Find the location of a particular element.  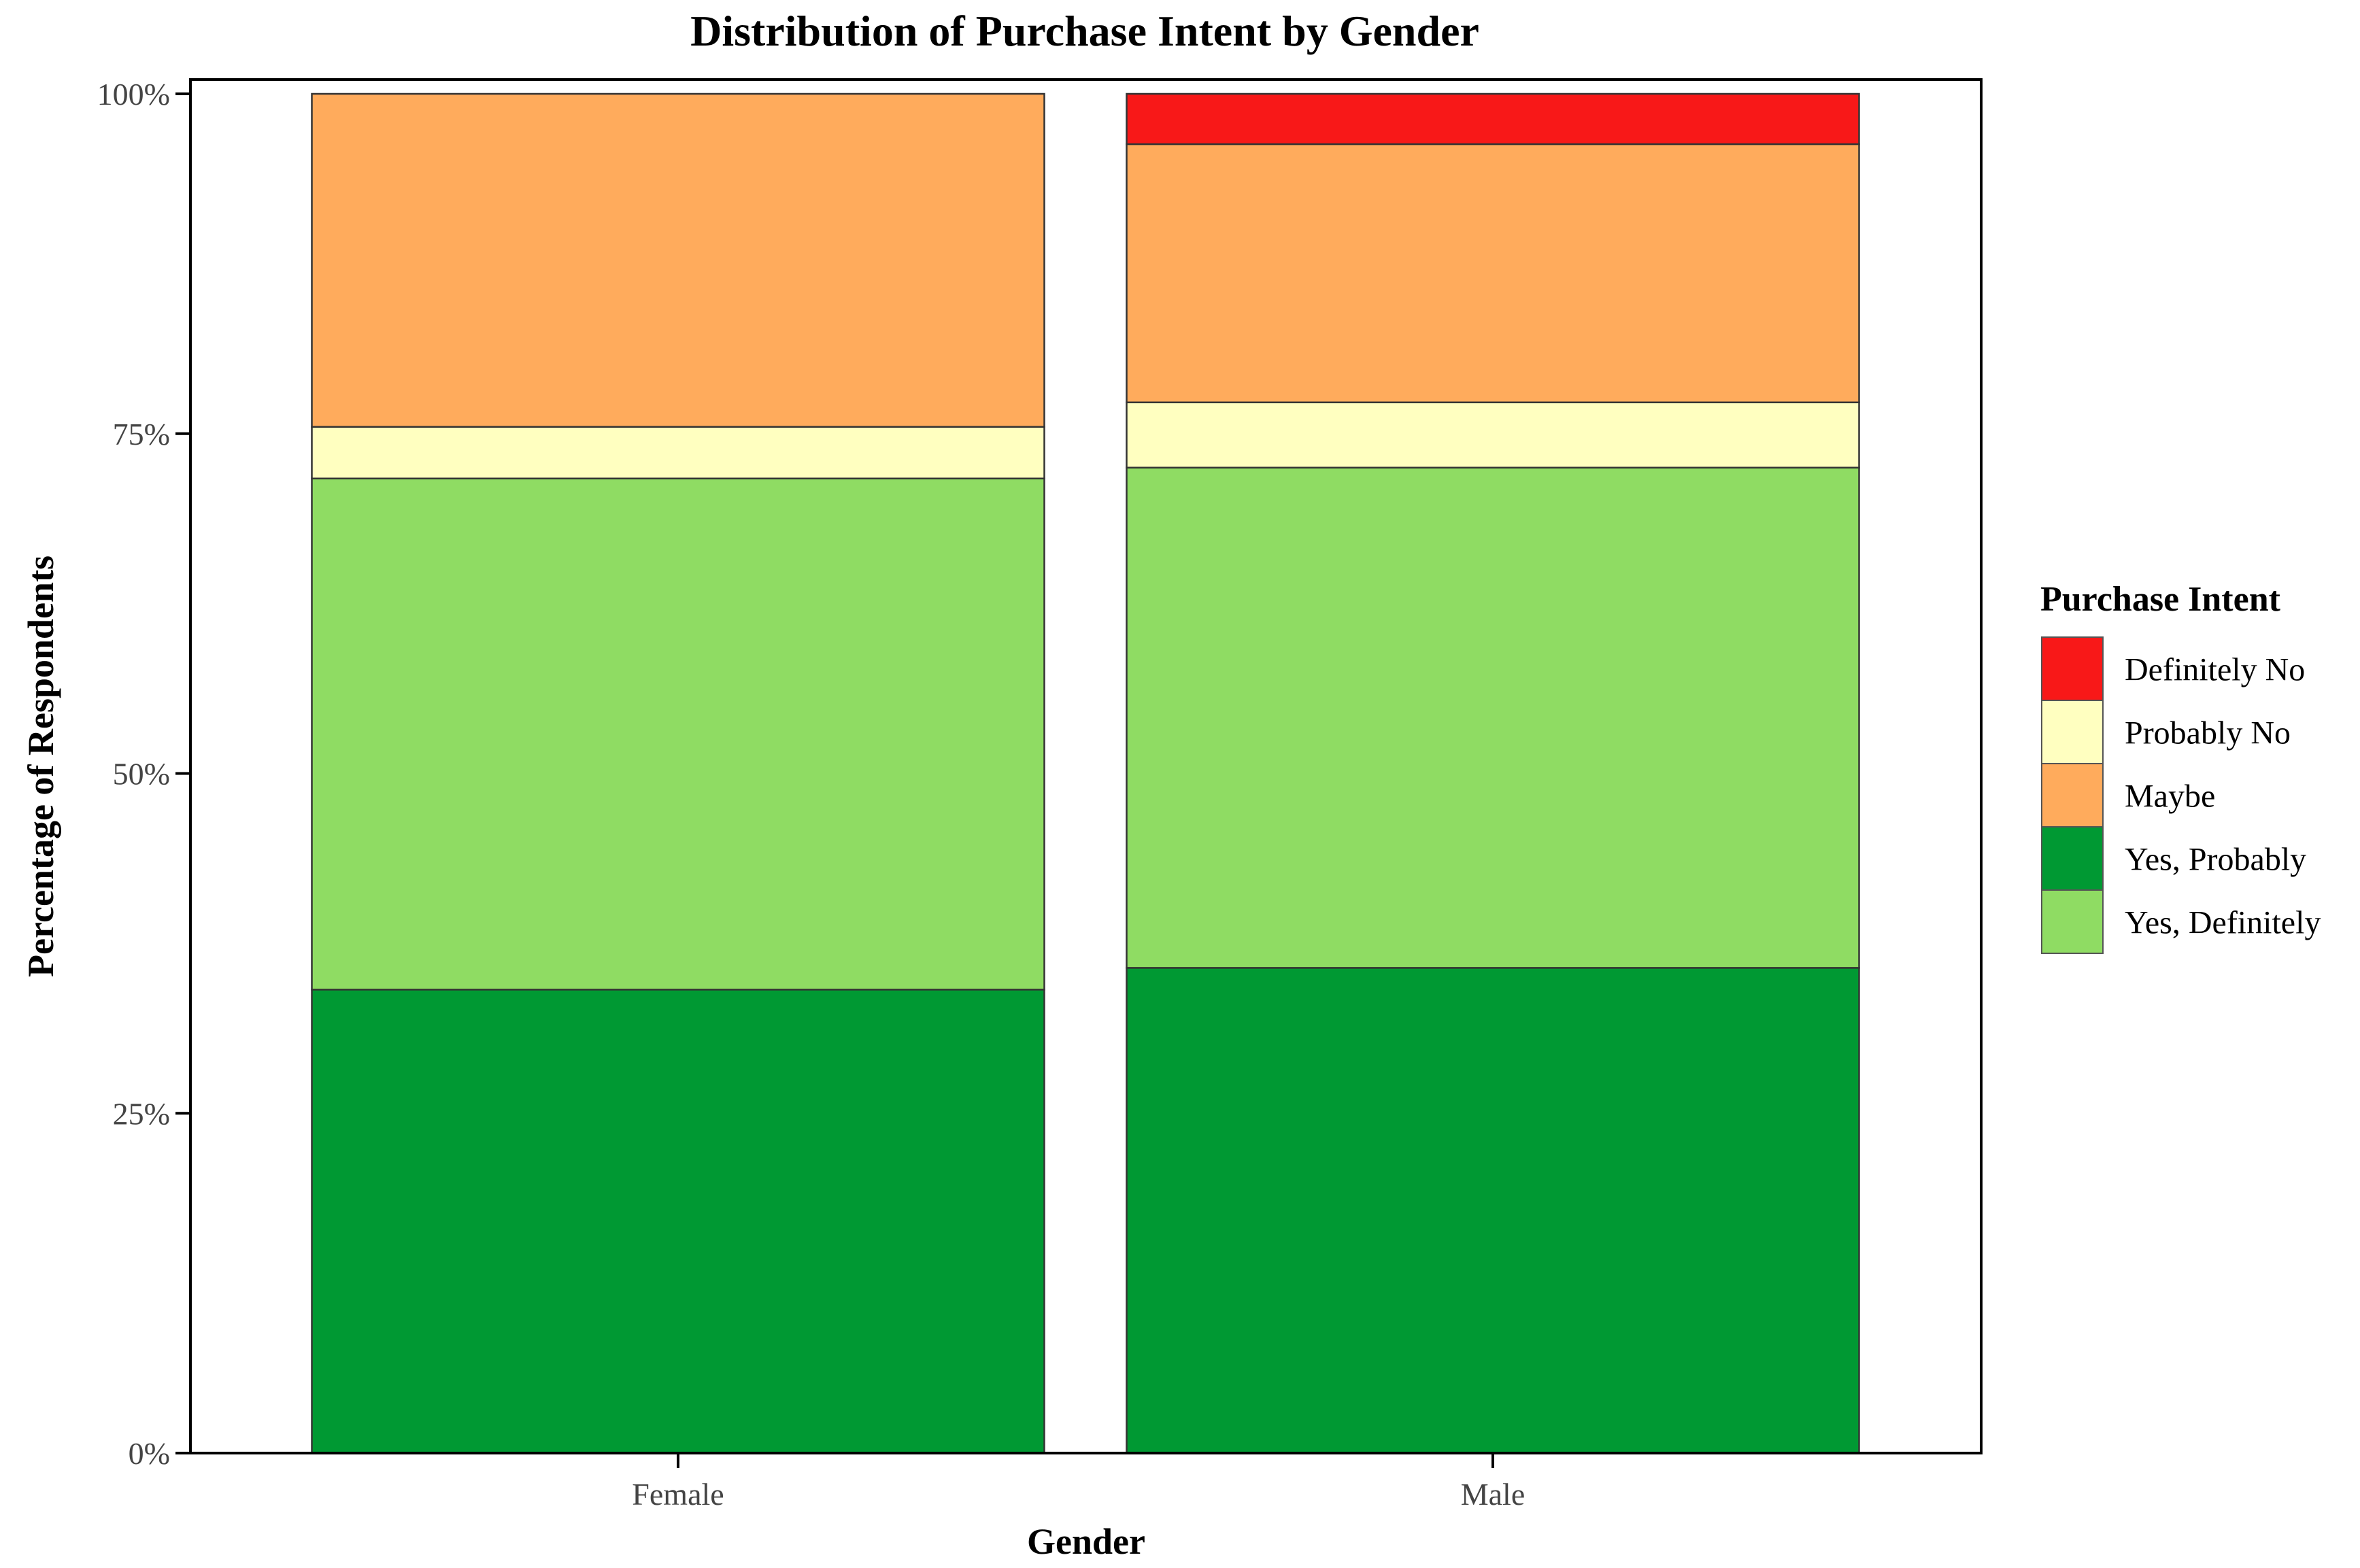

y-tick-label: 75% is located at coordinates (141, 434).